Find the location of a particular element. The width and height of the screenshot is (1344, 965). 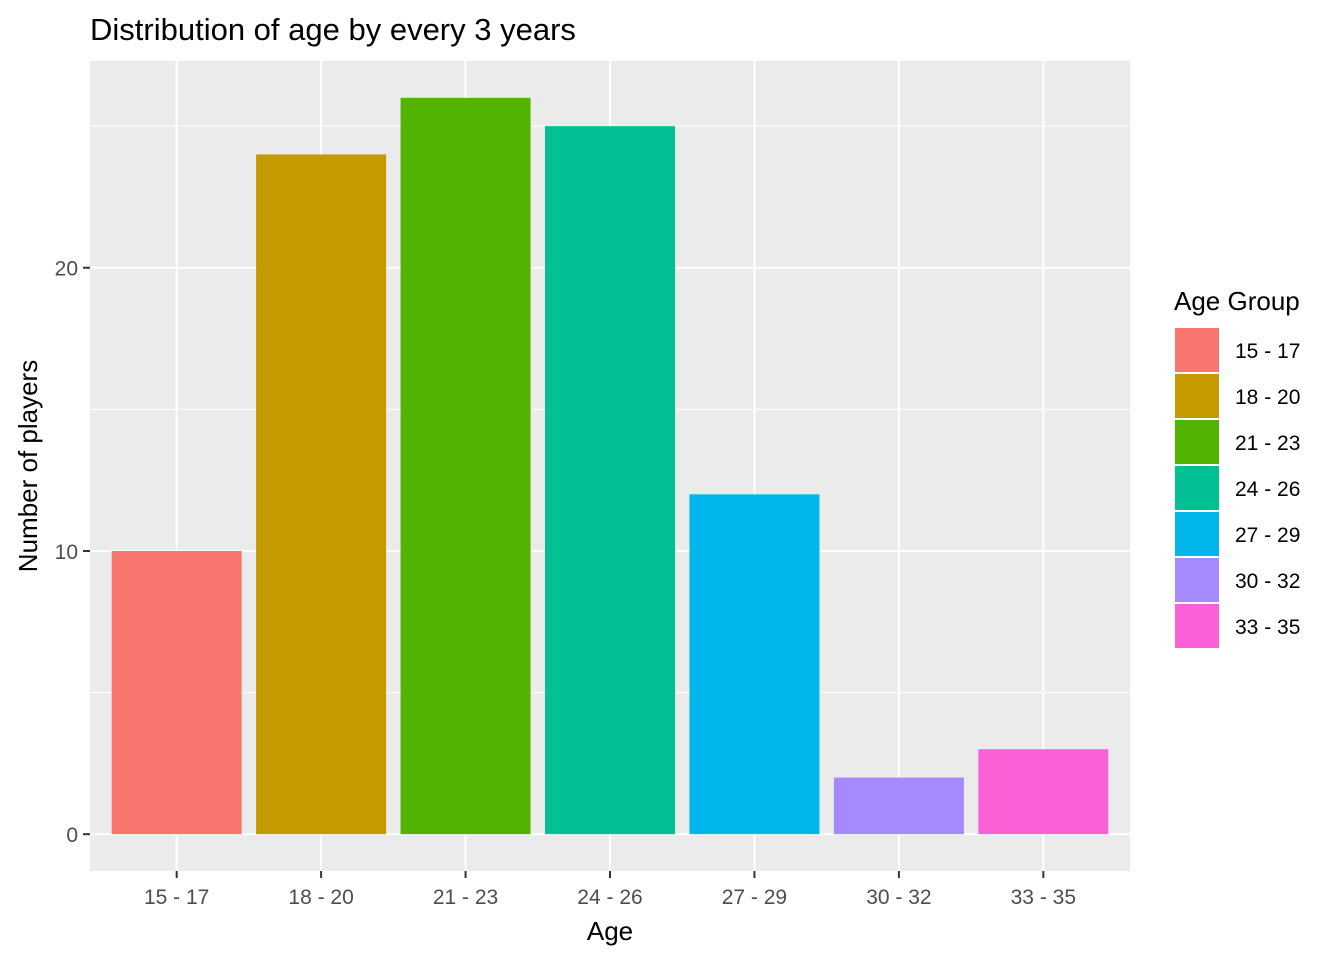

x-tick-label: 33 - 35 is located at coordinates (1043, 897).